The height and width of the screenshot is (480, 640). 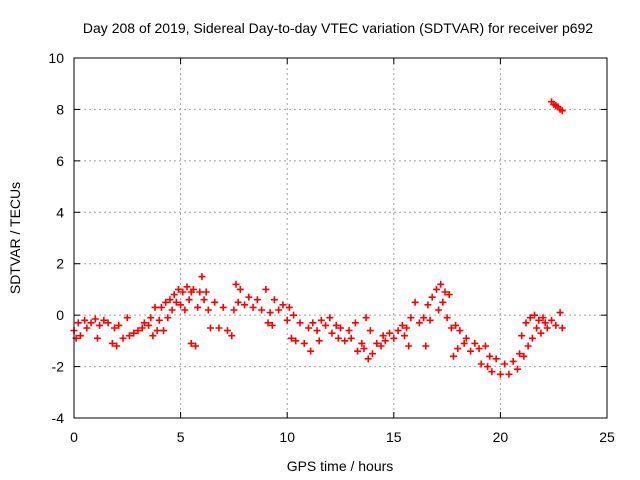 I want to click on y-tick-label: 0, so click(x=60, y=315).